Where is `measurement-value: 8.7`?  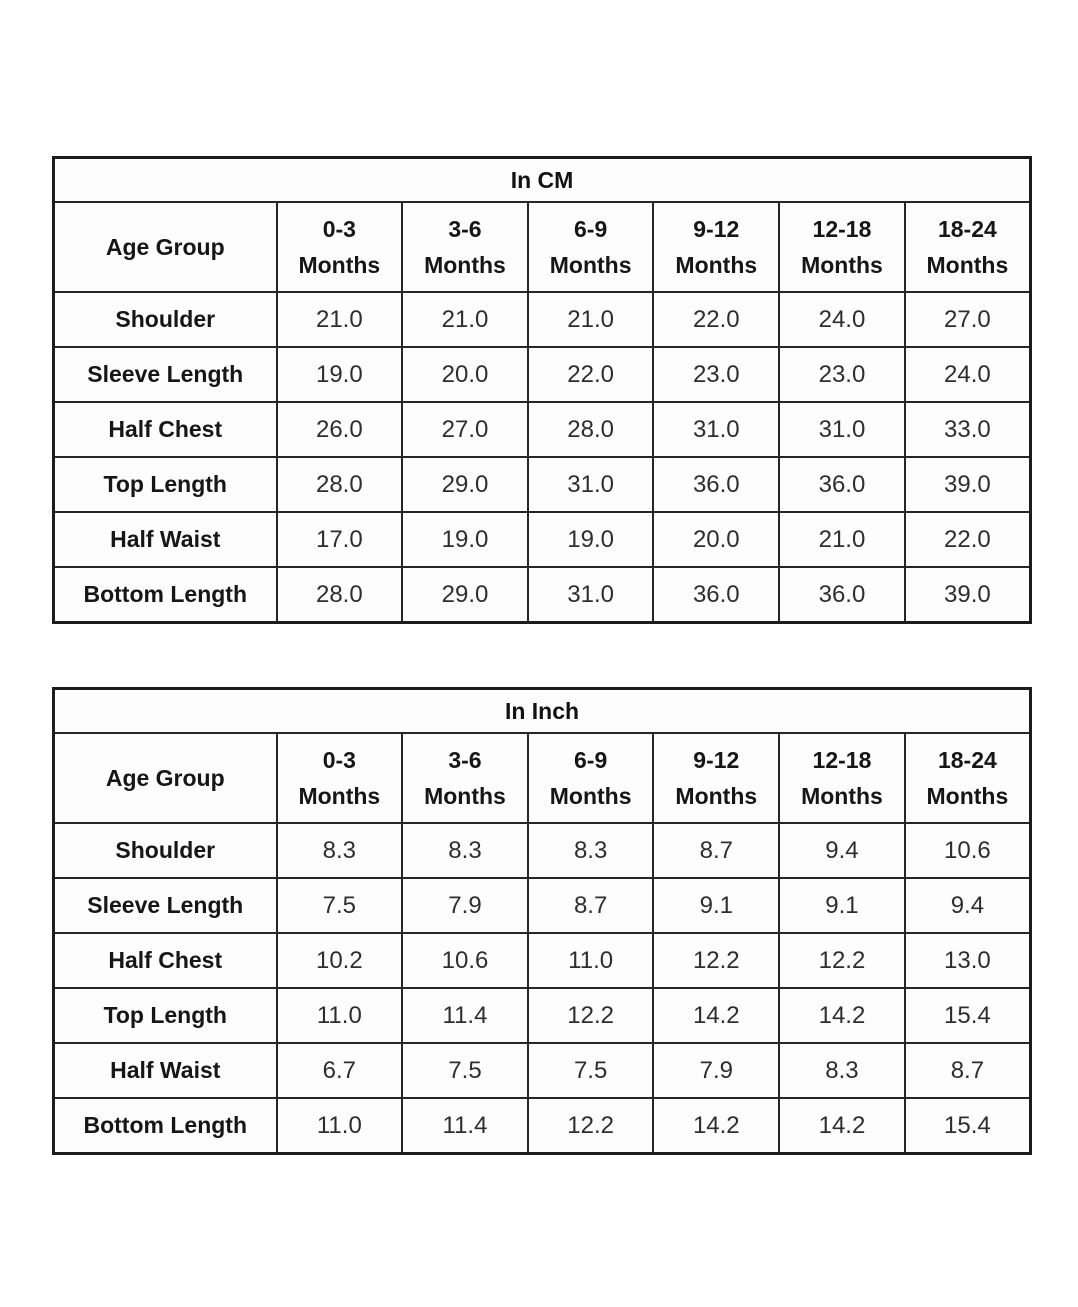 measurement-value: 8.7 is located at coordinates (590, 905).